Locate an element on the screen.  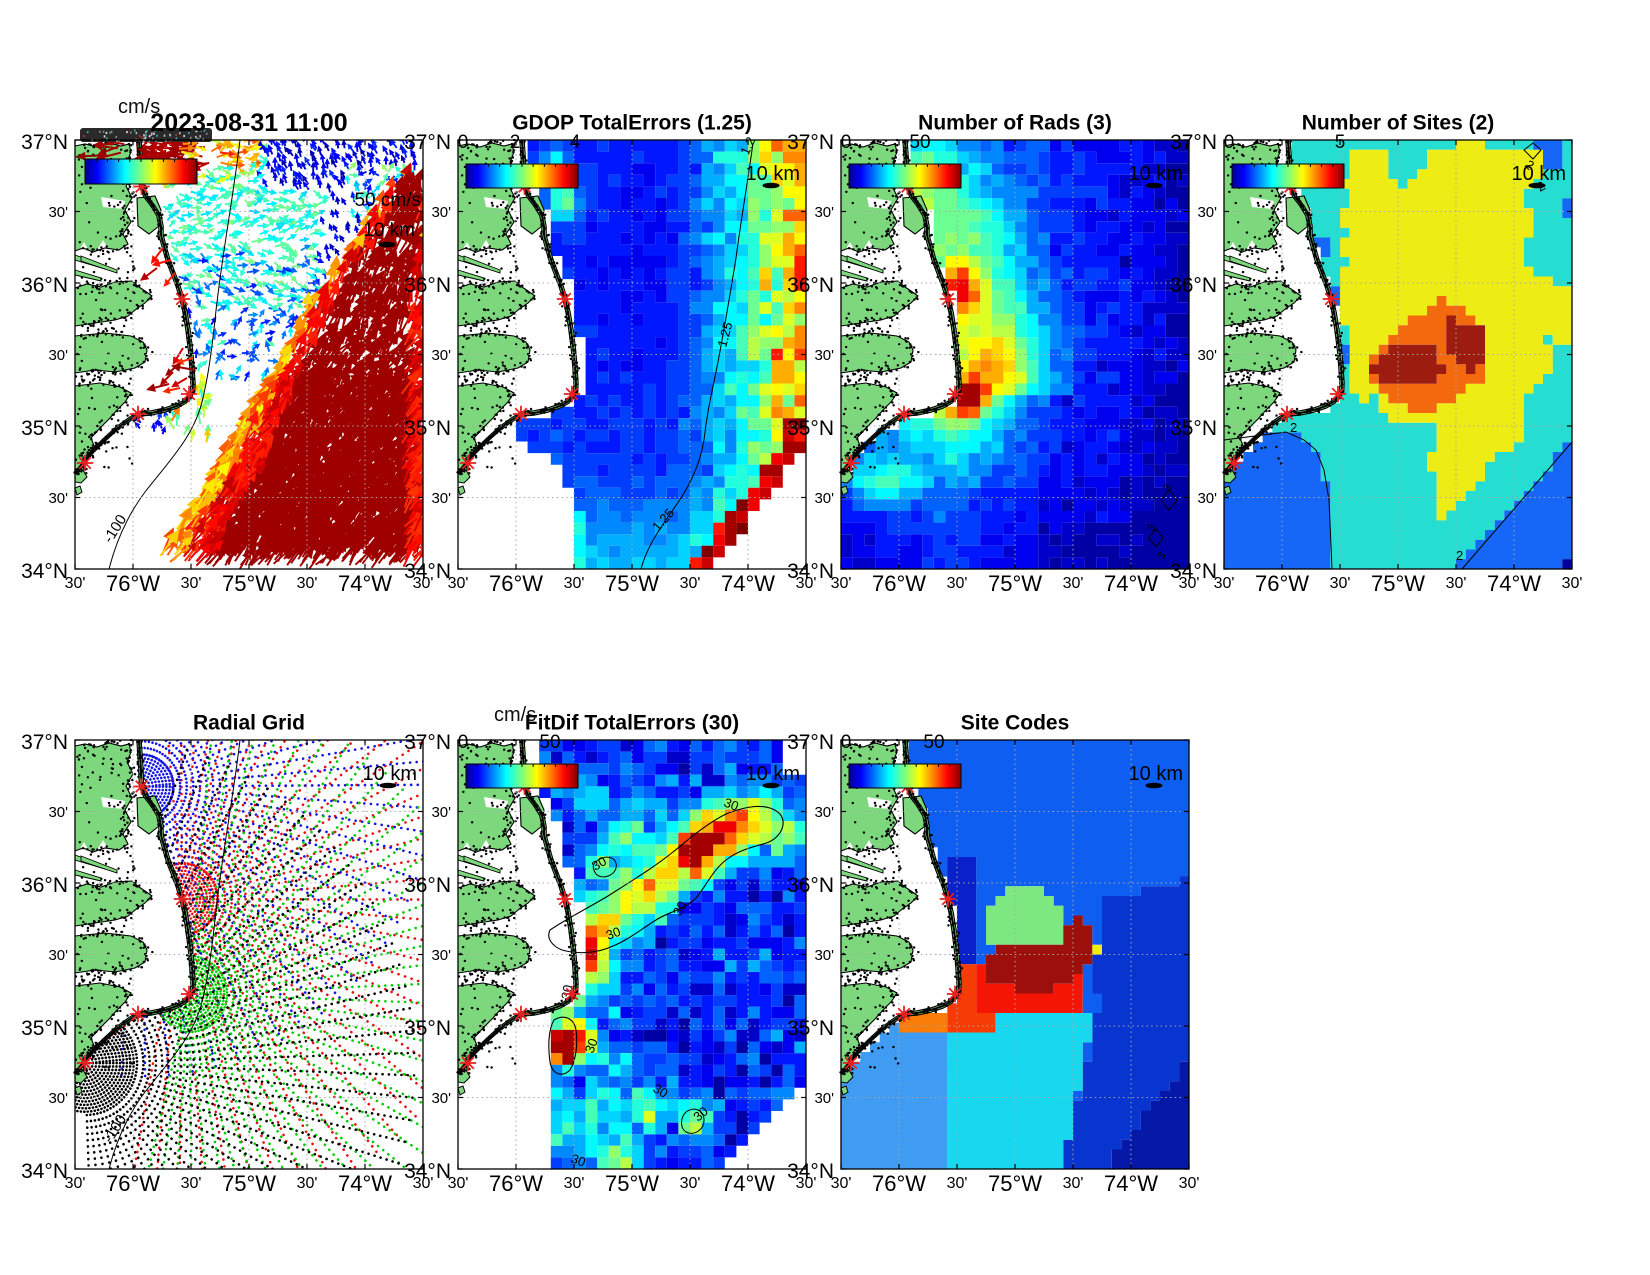
svg-text: 2023-08-31 11:00 is located at coordinates (248, 123).